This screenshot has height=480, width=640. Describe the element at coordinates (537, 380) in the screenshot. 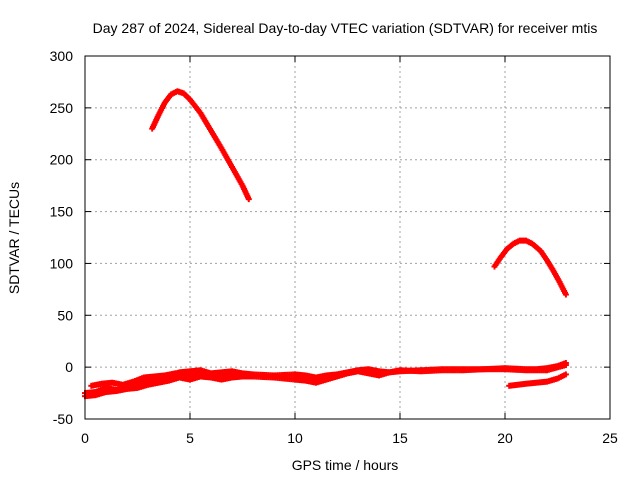

I see `series-evening-low-segment` at that location.